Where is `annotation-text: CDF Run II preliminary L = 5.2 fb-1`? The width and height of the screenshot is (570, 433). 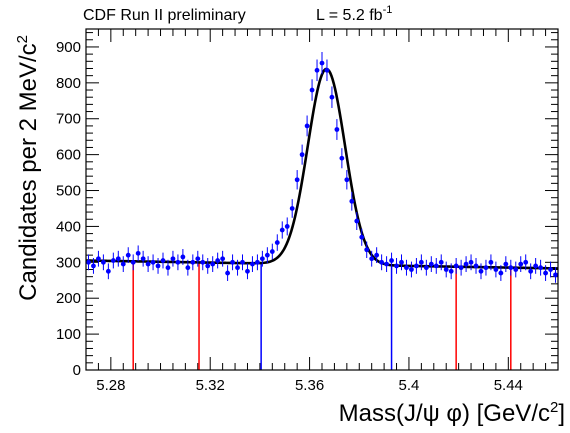 annotation-text: CDF Run II preliminary L = 5.2 fb-1 is located at coordinates (237, 14).